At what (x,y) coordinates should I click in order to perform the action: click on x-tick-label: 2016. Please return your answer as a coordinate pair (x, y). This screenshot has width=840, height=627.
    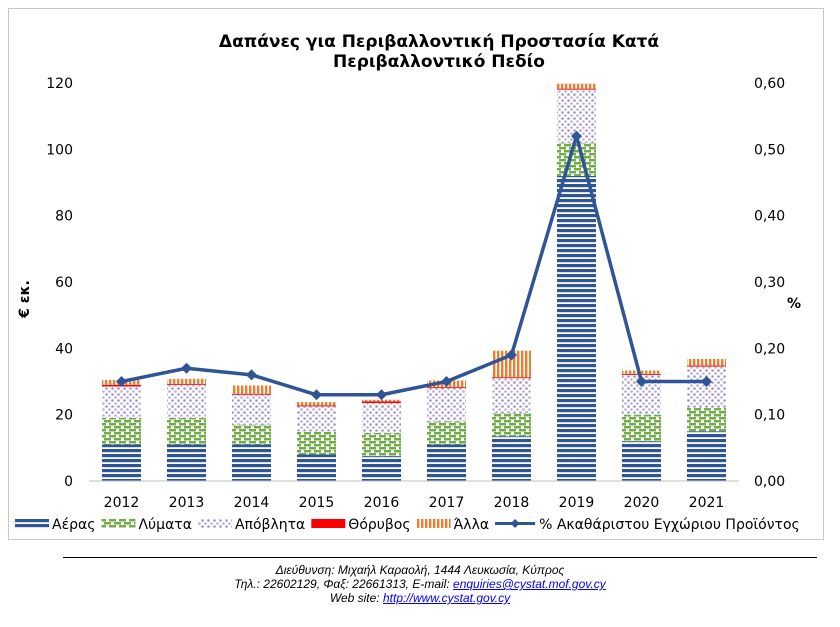
    Looking at the image, I should click on (382, 503).